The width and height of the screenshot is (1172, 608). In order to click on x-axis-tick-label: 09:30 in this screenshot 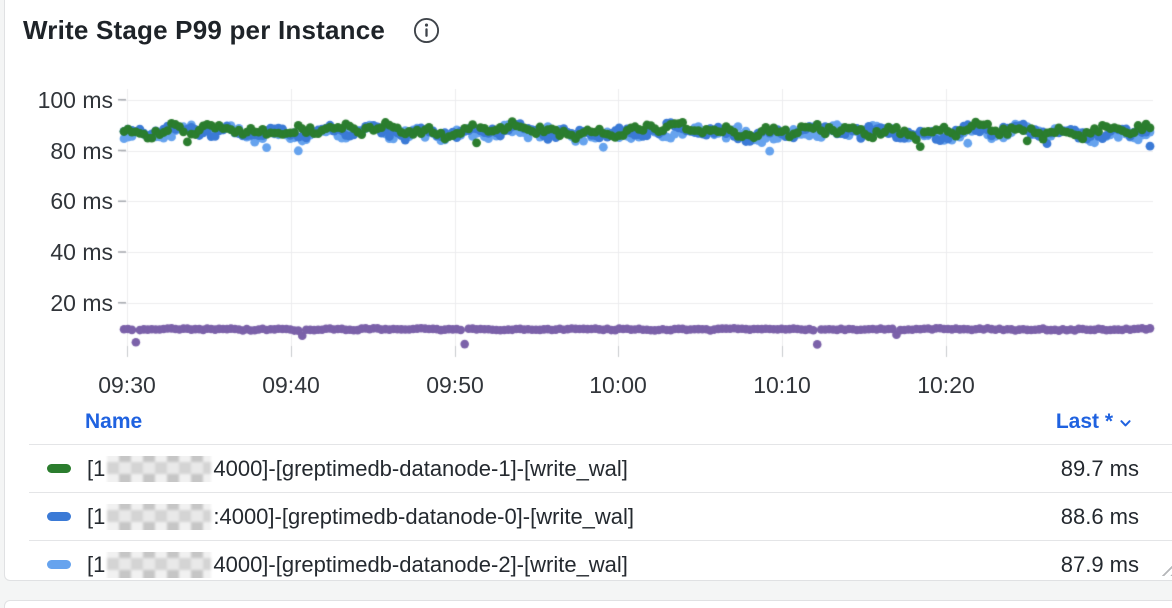, I will do `click(127, 385)`.